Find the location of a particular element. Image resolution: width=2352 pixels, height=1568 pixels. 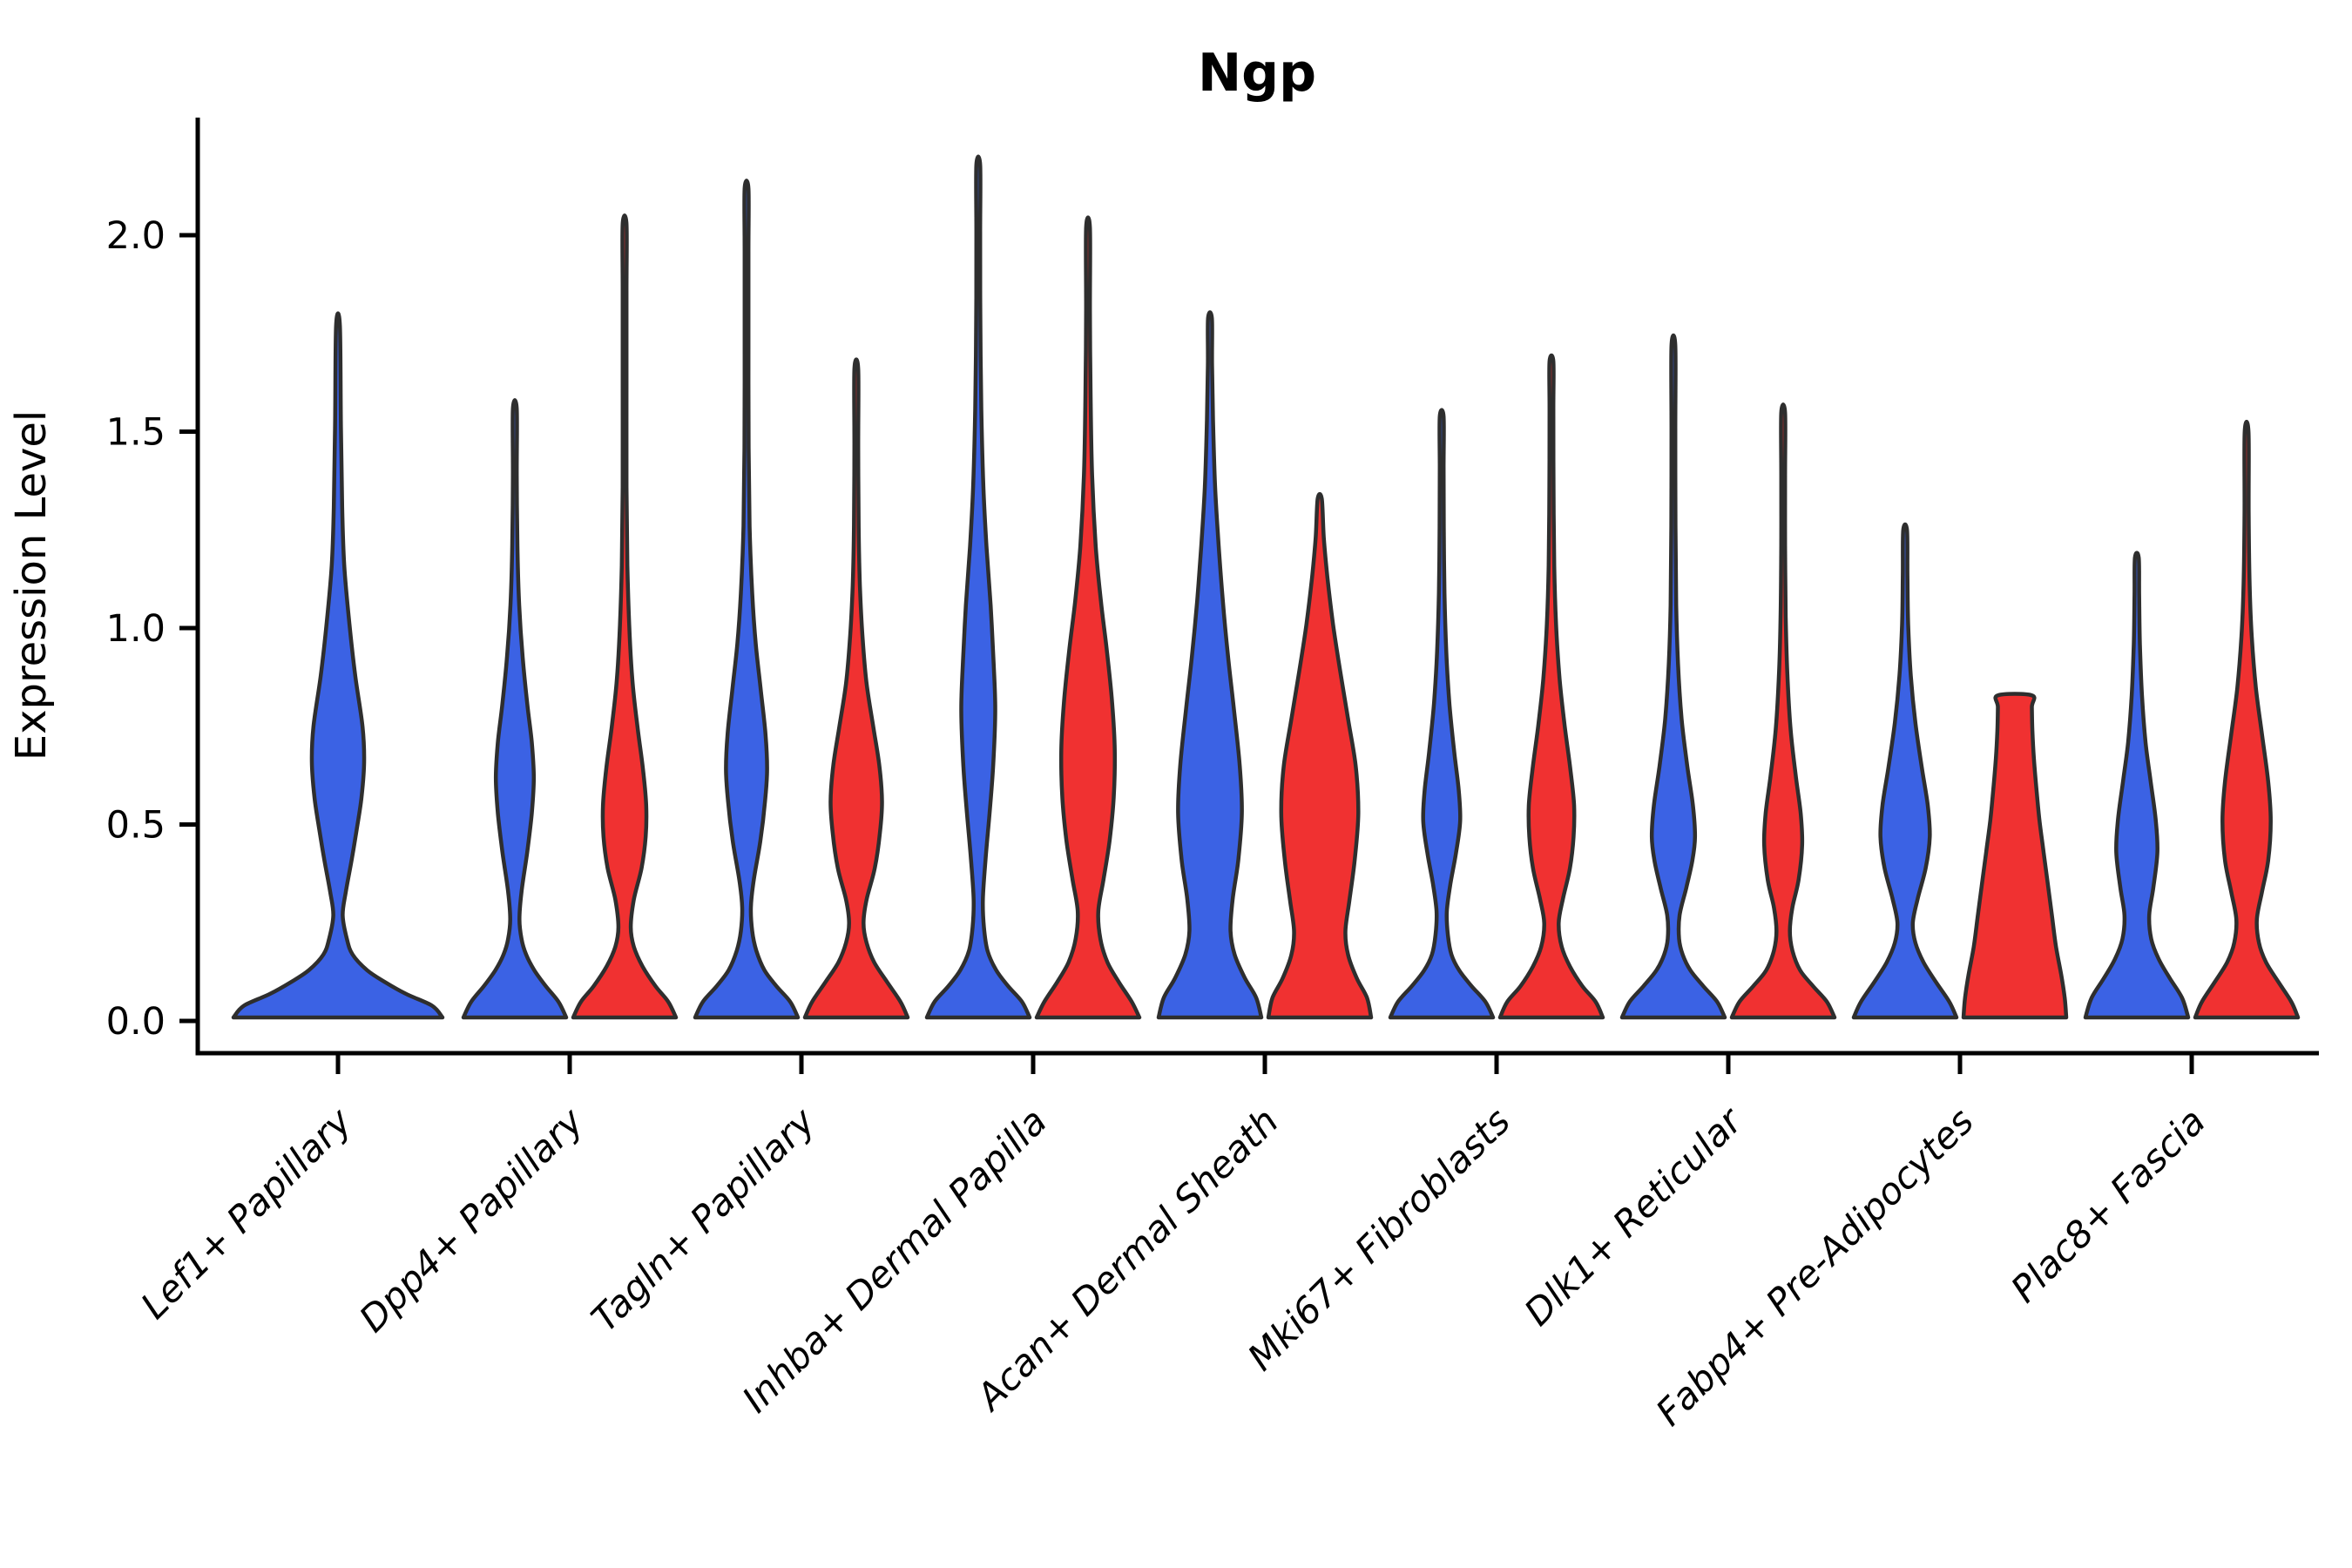

violin-inhba-dermal-papilla-red is located at coordinates (1088, 618).